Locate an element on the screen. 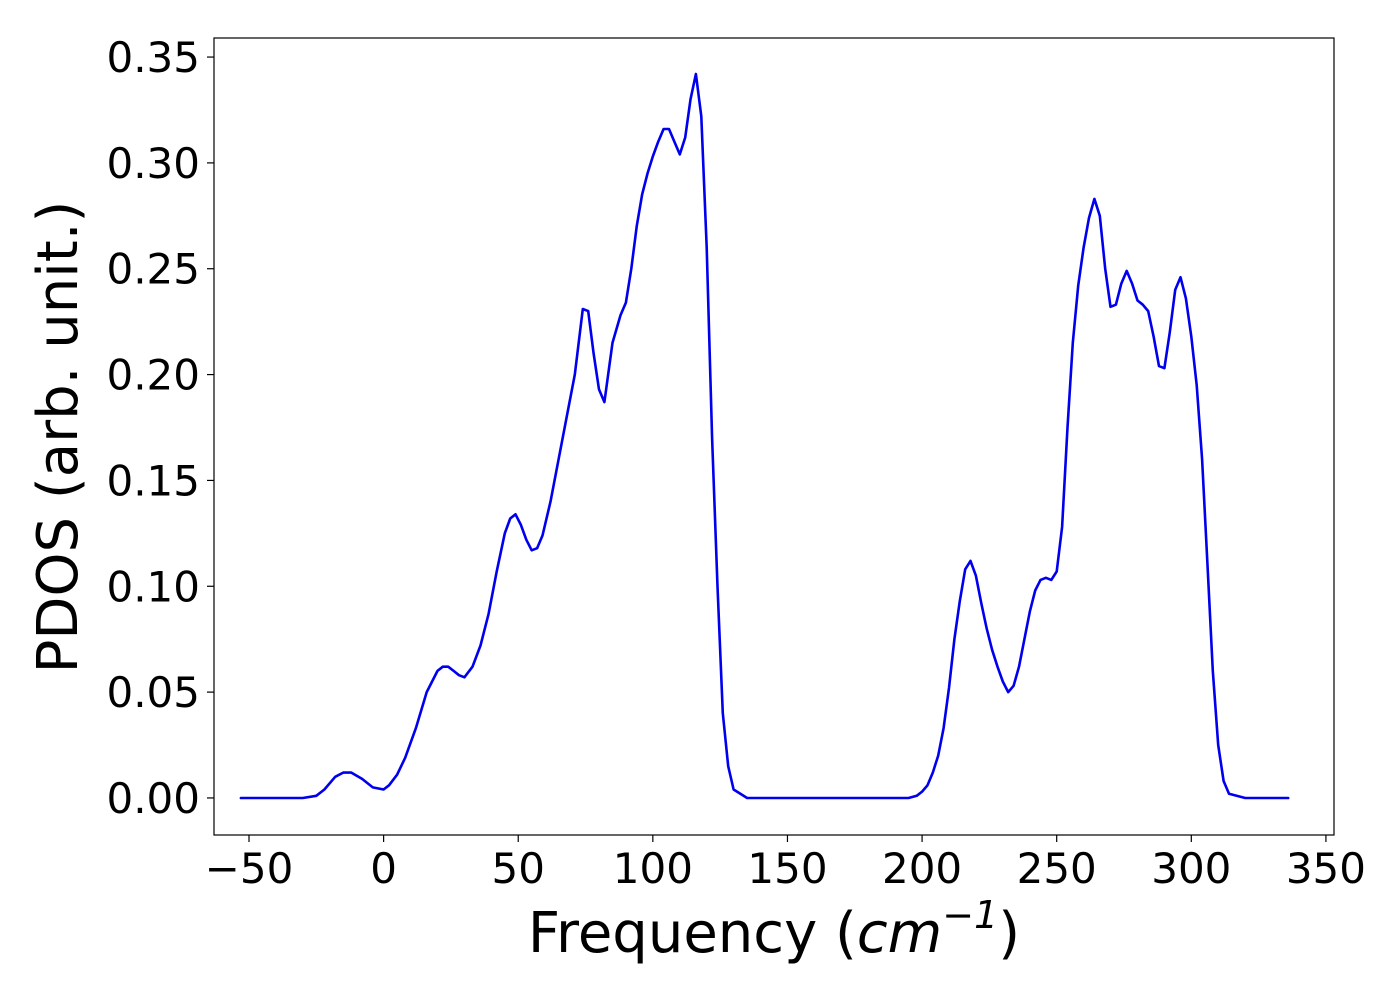 This screenshot has width=1400, height=1000. y-tick-label: 0.25 is located at coordinates (153, 269).